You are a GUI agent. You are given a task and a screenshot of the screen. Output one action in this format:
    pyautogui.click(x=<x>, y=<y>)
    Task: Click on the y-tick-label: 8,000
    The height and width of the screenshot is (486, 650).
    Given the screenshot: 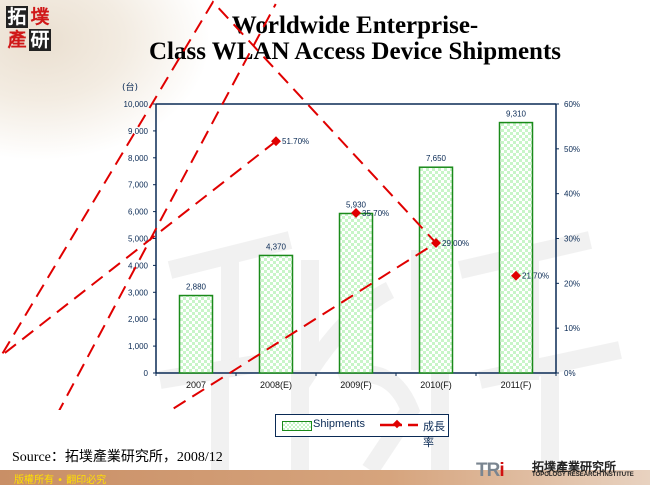 What is the action you would take?
    pyautogui.click(x=138, y=158)
    